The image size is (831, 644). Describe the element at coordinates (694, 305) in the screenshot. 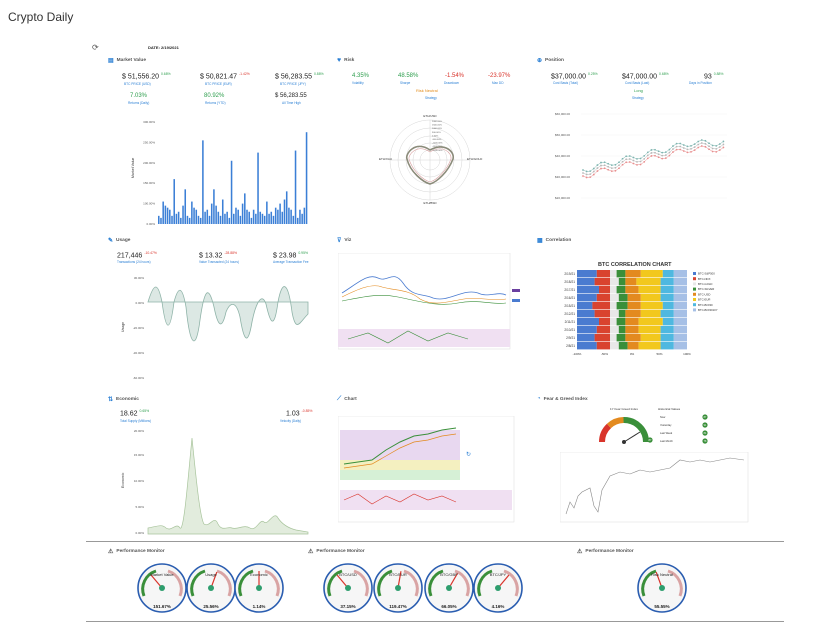

I see `corr-legend-swatch` at that location.